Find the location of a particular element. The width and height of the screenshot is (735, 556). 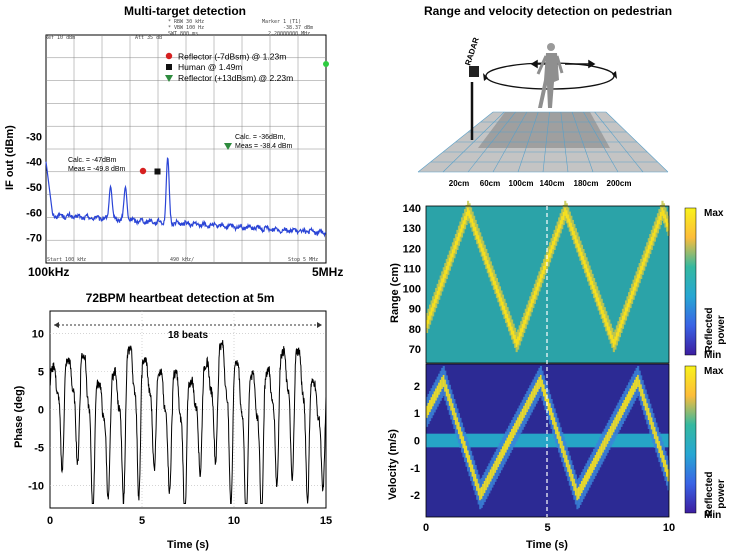

heartbeat-y-tick: 5 is located at coordinates (41, 373).